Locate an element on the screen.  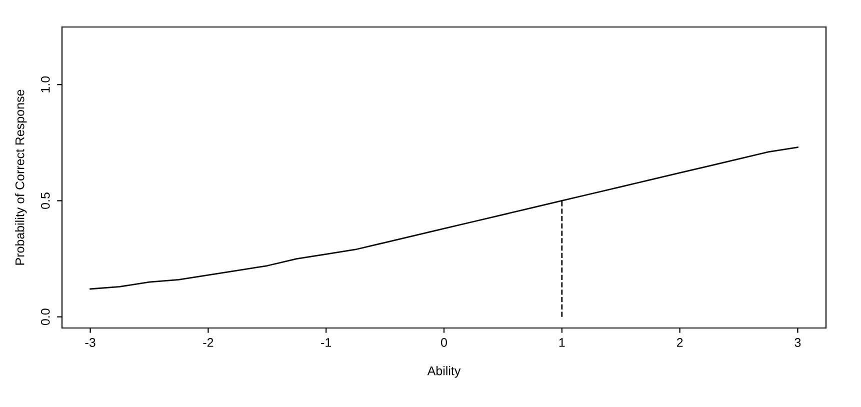
x-tick-label: 2 is located at coordinates (679, 342).